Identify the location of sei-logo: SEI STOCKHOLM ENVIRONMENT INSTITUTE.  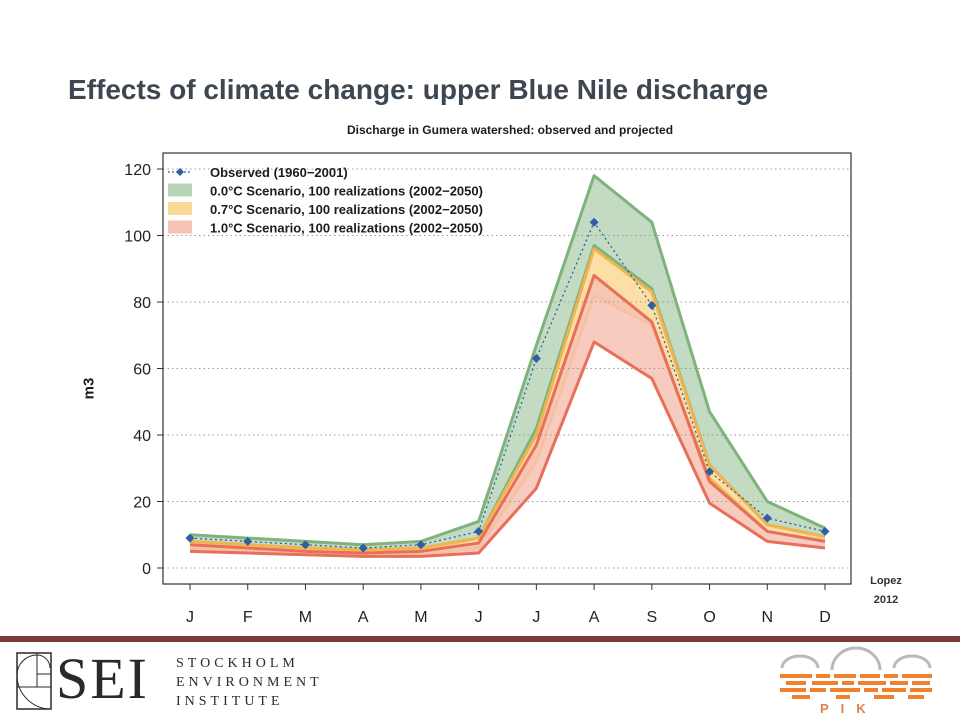
(167, 679).